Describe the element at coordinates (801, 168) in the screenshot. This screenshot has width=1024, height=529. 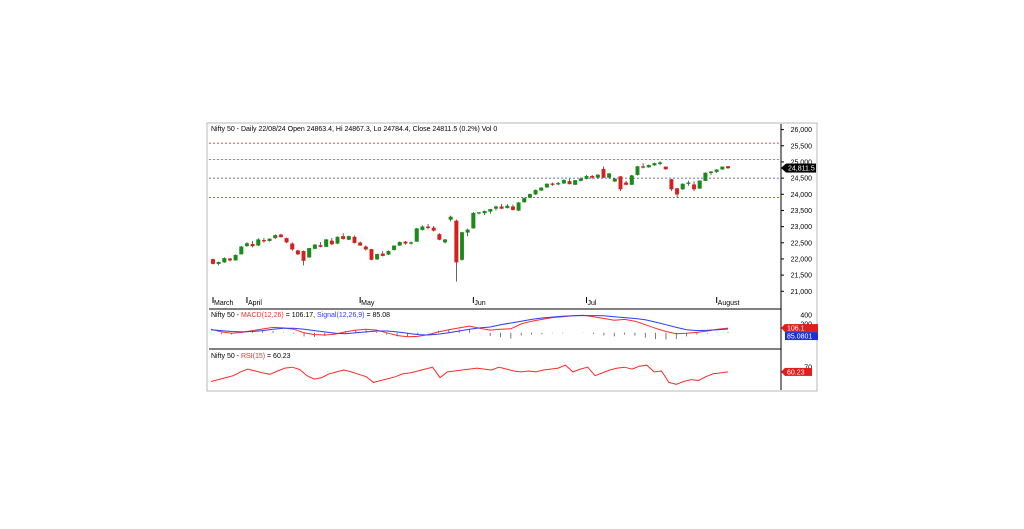
I see `last-price-tag-box` at that location.